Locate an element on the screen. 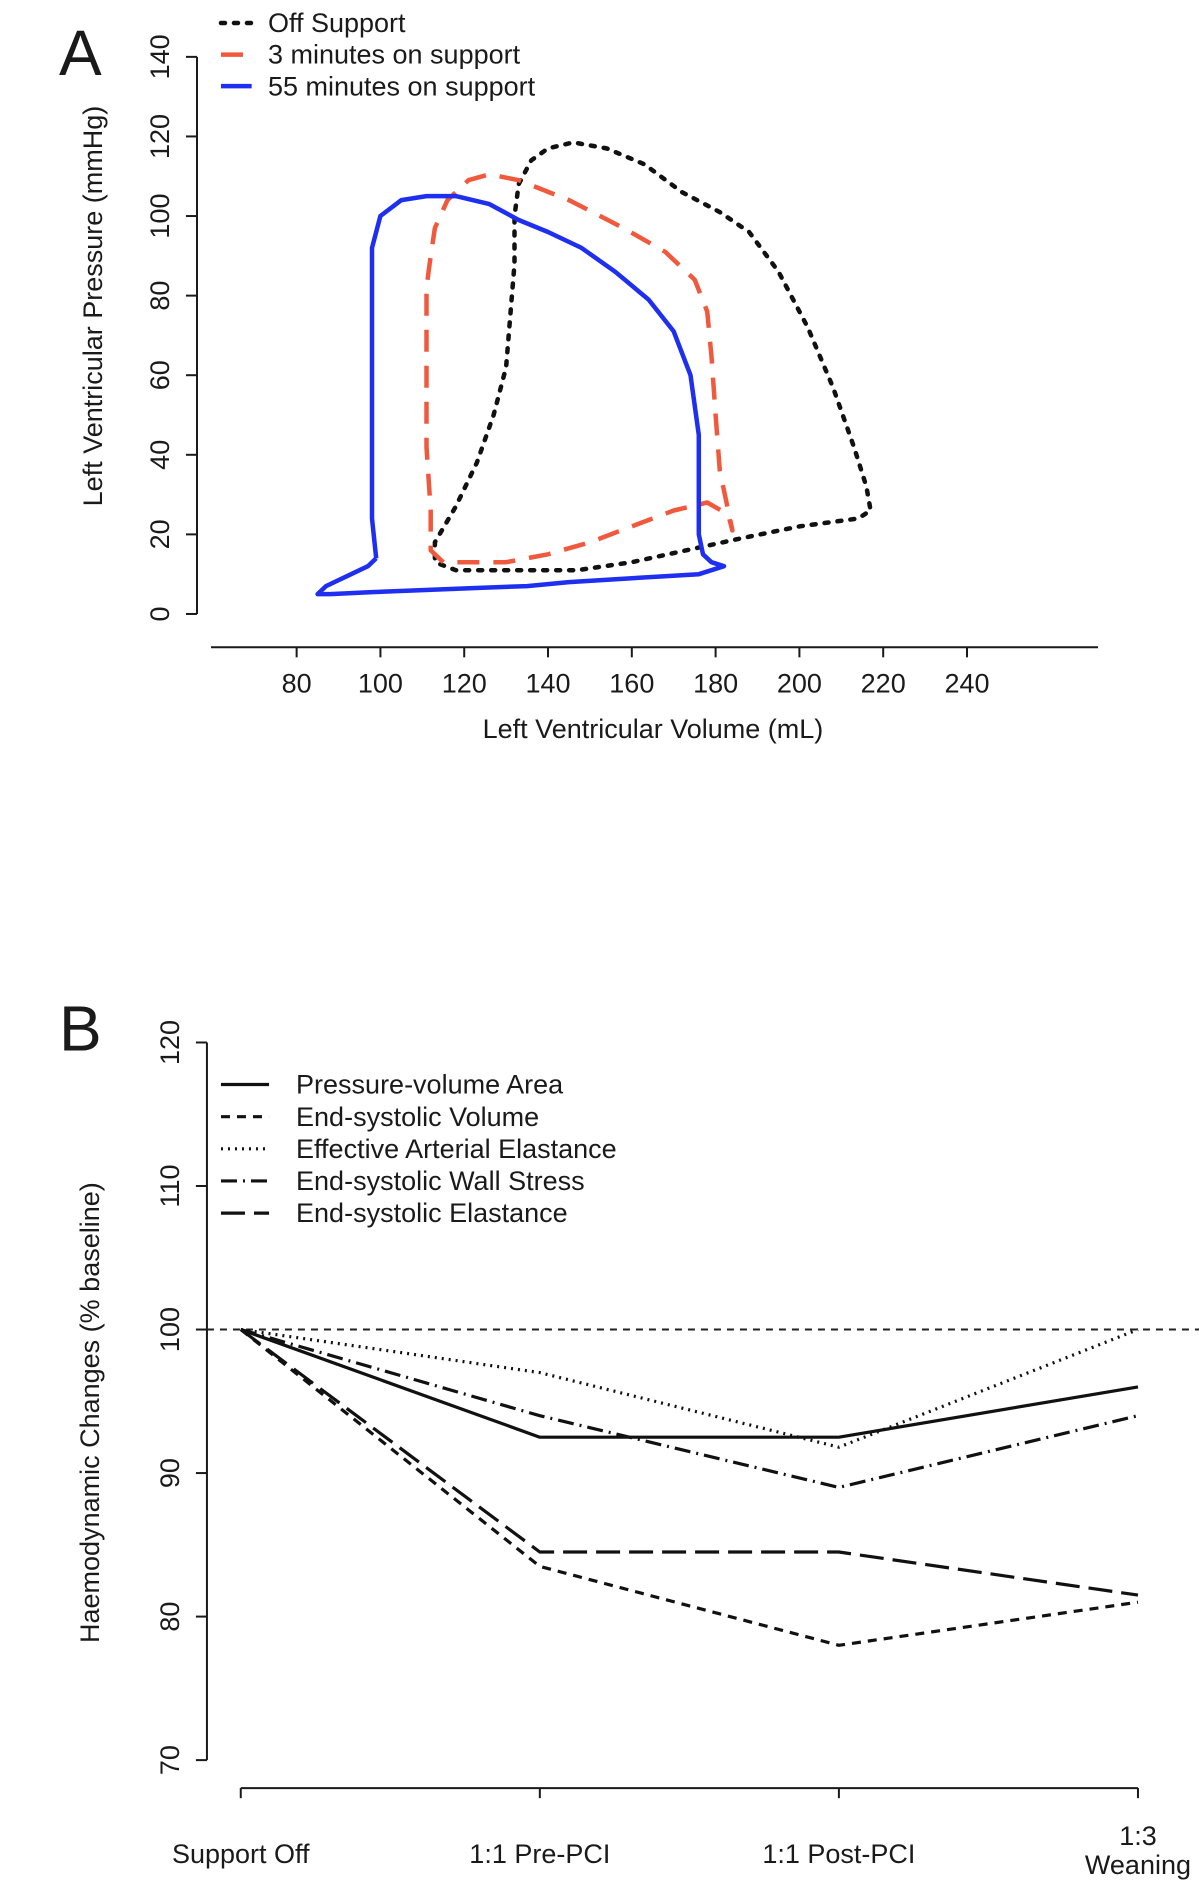 This screenshot has width=1199, height=1902. y-tick-label: 0 is located at coordinates (160, 613).